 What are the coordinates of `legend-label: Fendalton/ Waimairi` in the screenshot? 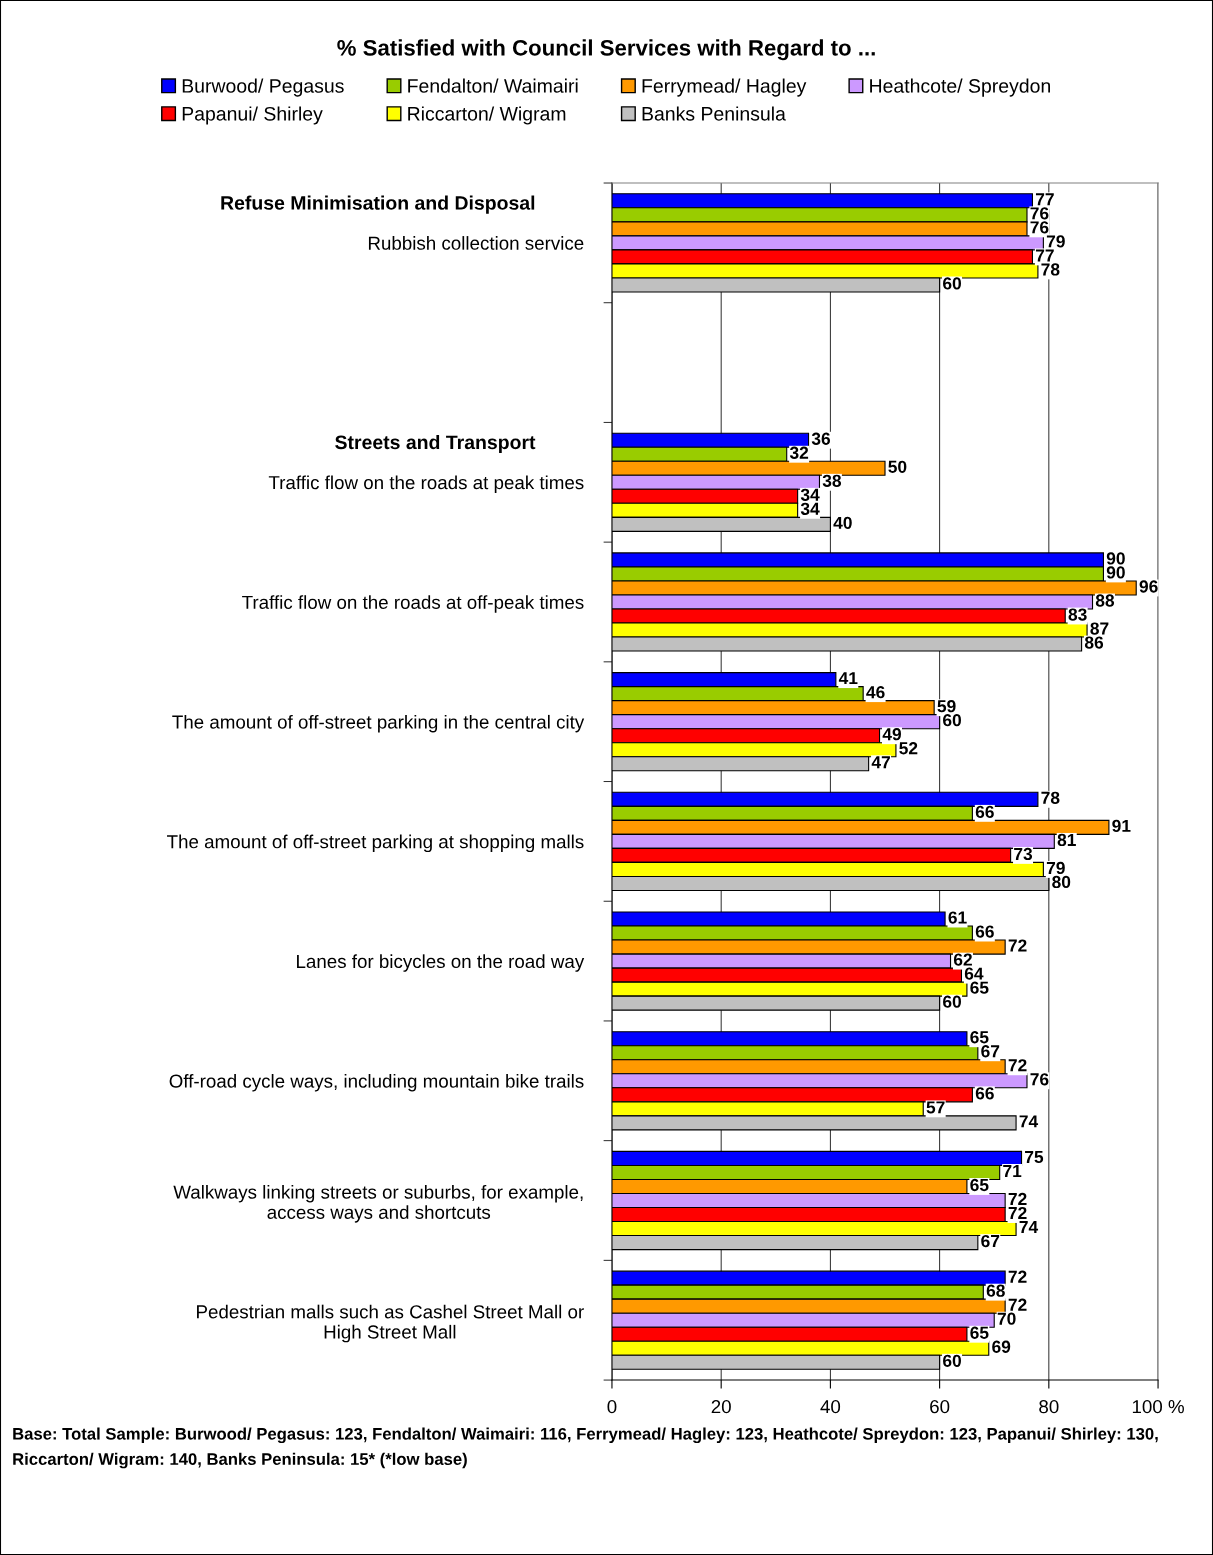 It's located at (493, 85).